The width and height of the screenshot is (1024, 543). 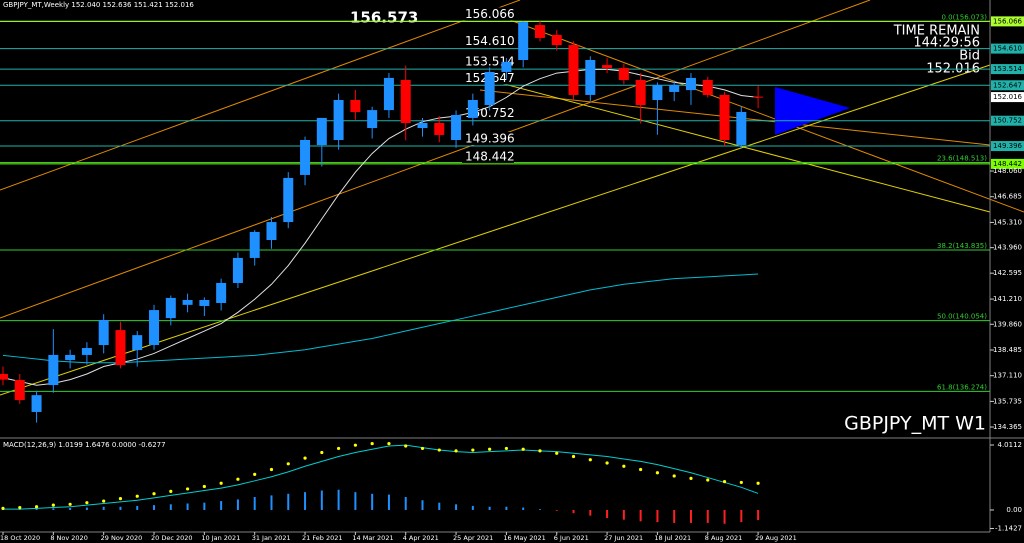 I want to click on level-axis-label: 150.752, so click(x=1007, y=121).